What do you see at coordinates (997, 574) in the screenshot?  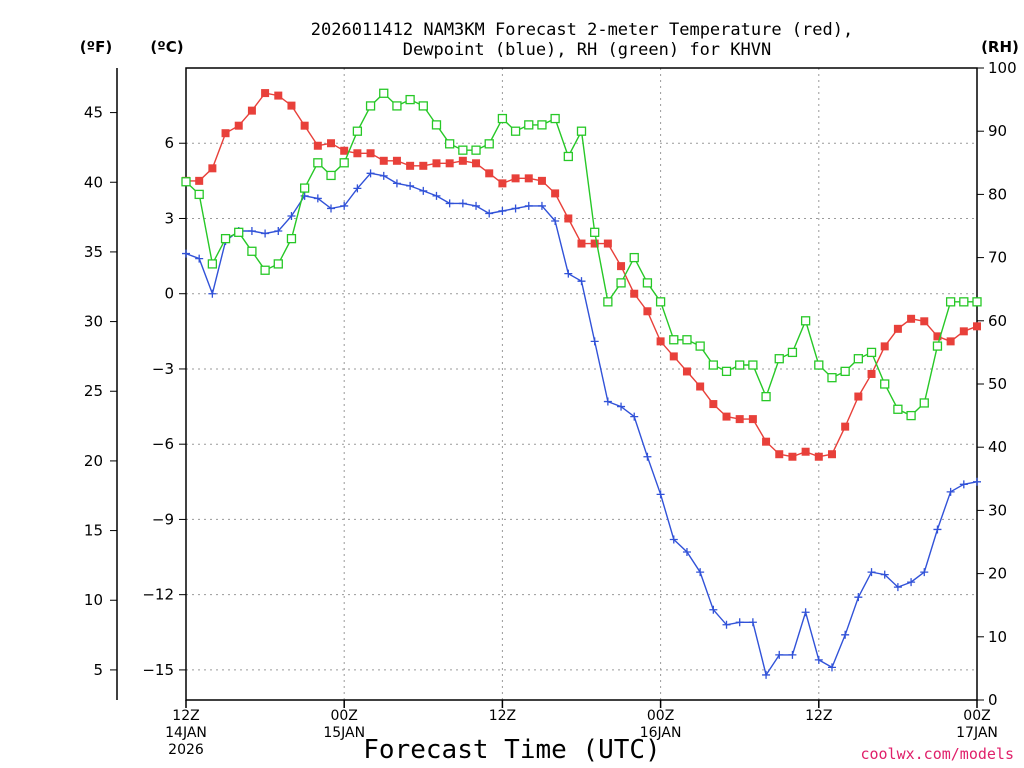 I see `rh-tick-label: 20` at bounding box center [997, 574].